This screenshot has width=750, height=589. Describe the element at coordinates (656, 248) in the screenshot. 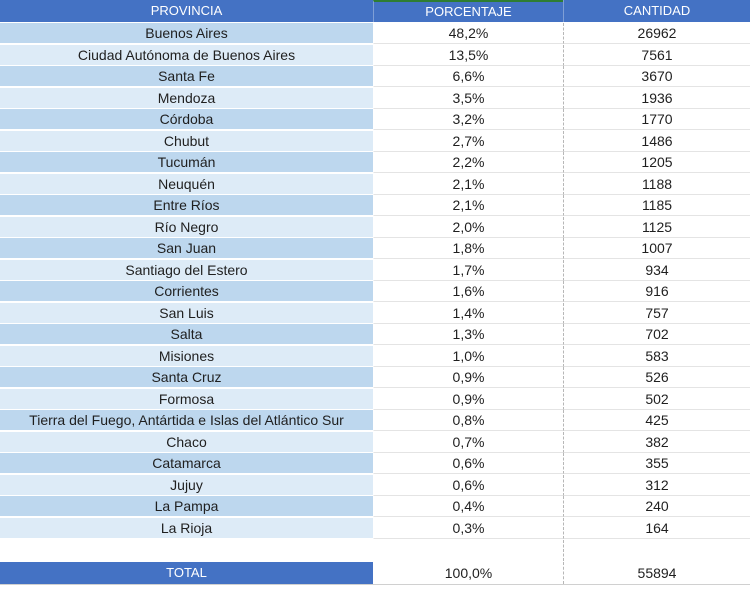

I see `cell-cantidad: 1007` at that location.